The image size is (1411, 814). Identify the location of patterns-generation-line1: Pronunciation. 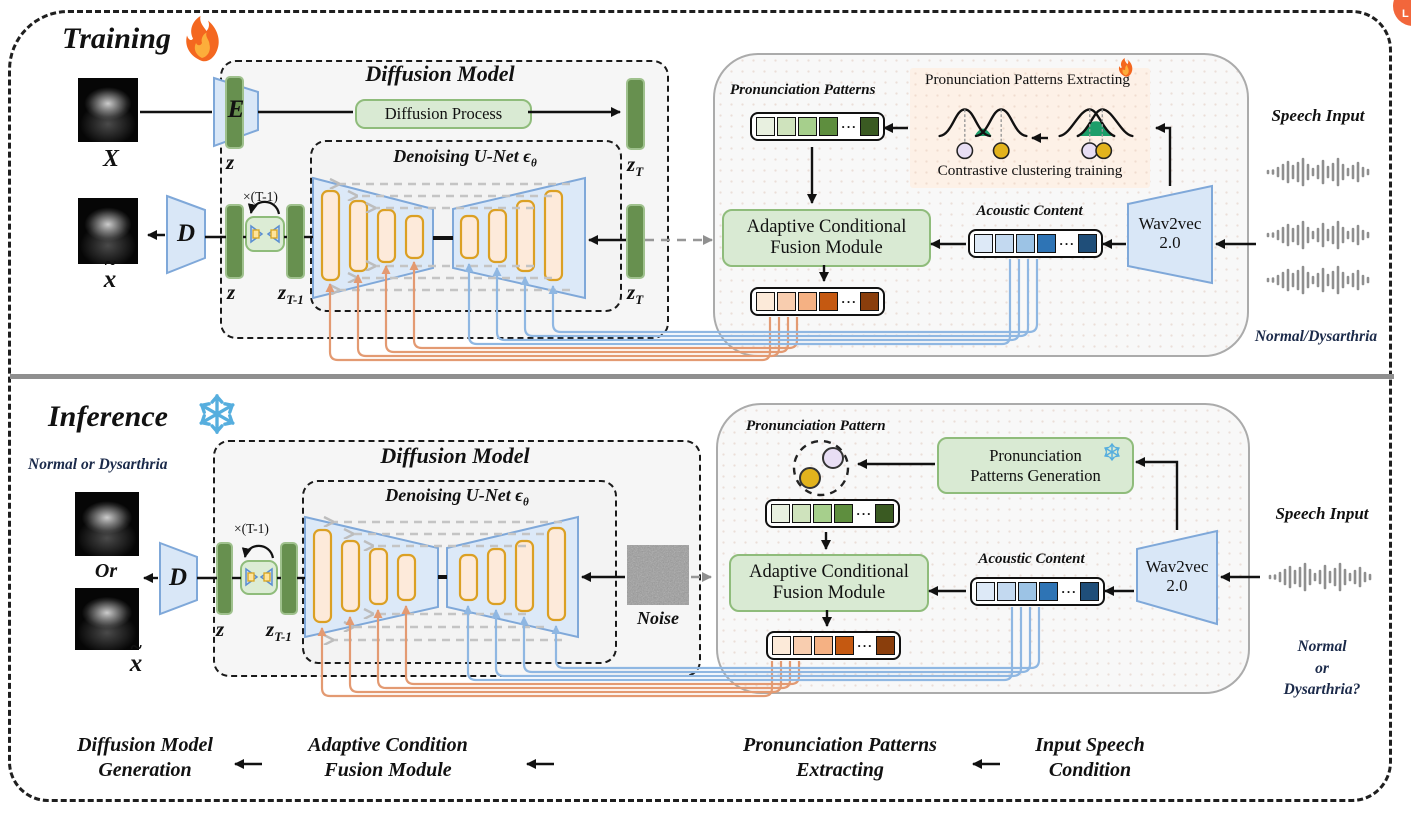
(1035, 455).